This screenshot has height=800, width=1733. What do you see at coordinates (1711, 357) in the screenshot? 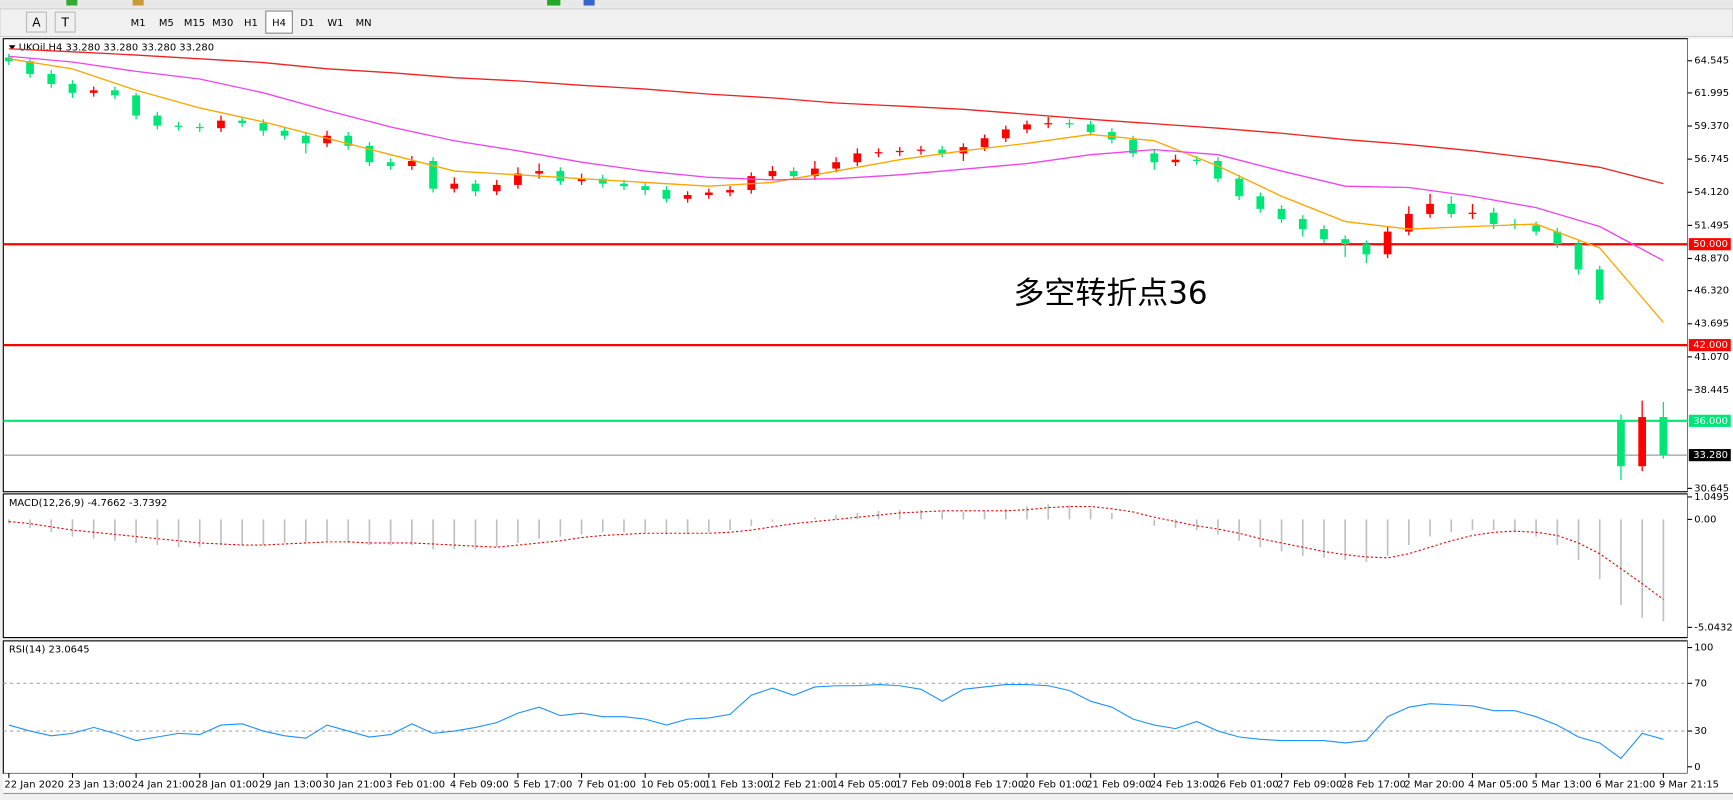
I see `y-tick-label: 41.070` at bounding box center [1711, 357].